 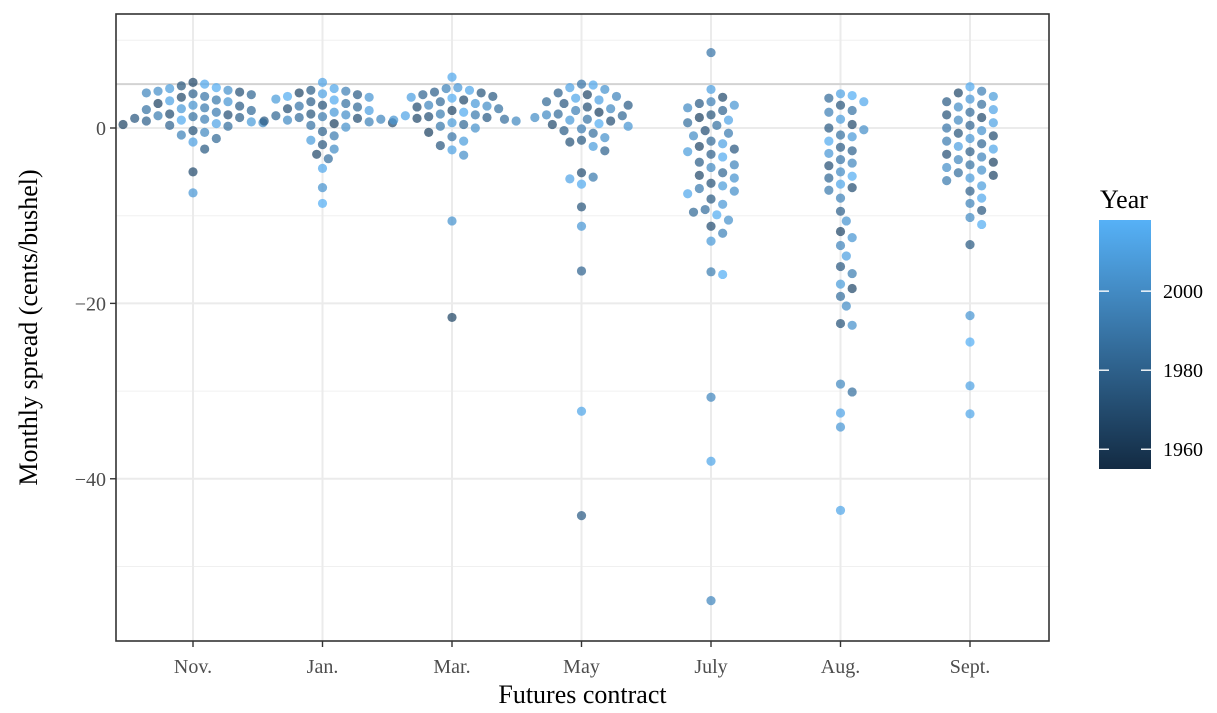 I want to click on x-tick-label: Aug., so click(x=840, y=667).